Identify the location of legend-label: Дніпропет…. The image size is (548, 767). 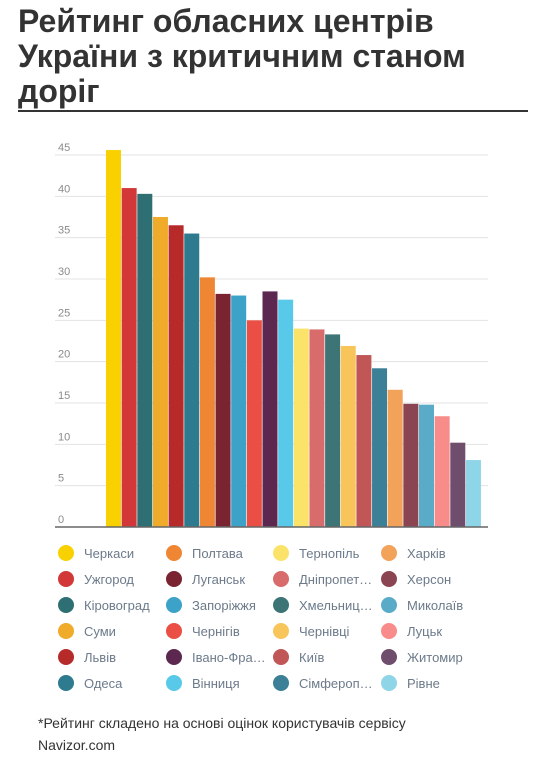
(336, 579).